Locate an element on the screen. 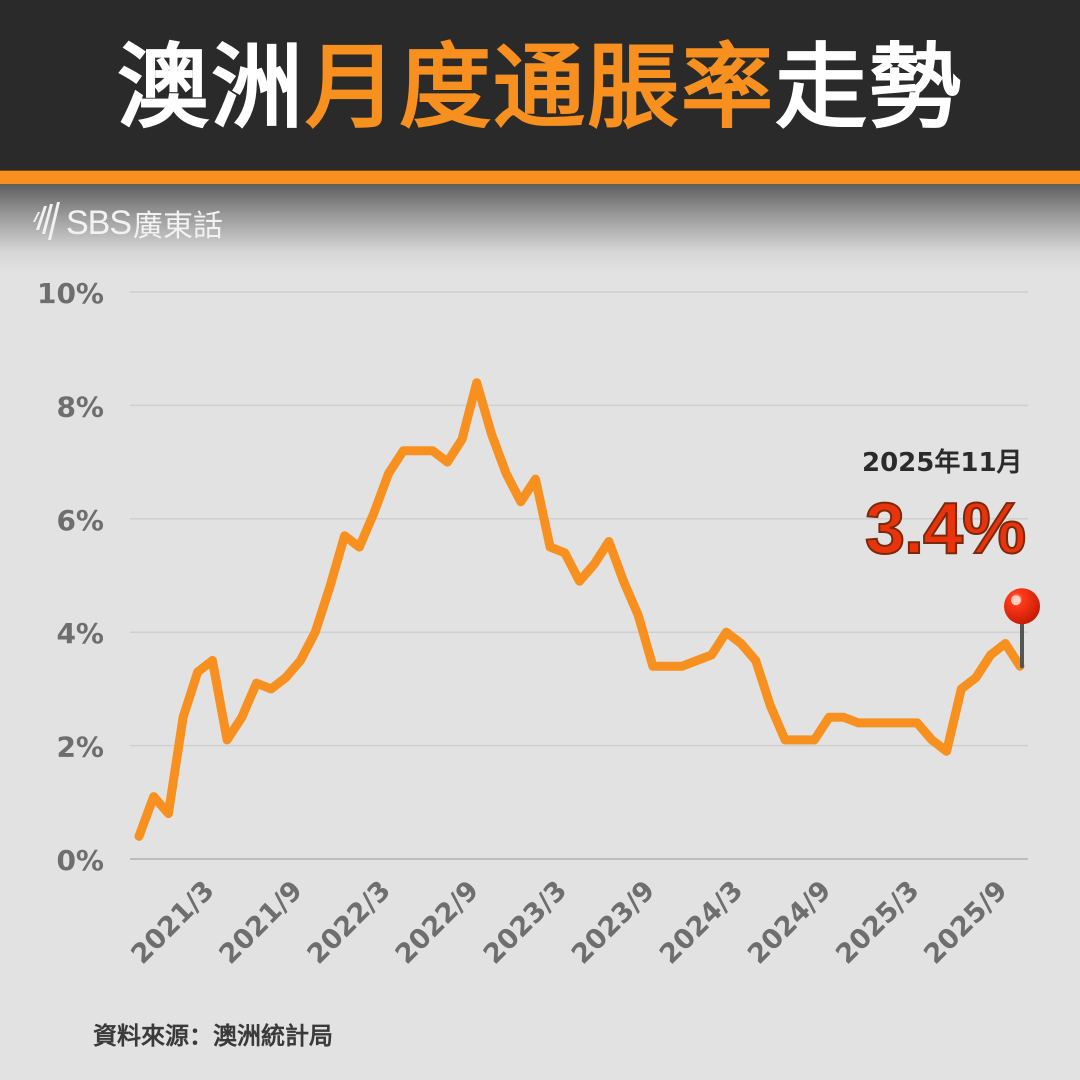 The height and width of the screenshot is (1080, 1080). title-part-3: 走勢 is located at coordinates (869, 87).